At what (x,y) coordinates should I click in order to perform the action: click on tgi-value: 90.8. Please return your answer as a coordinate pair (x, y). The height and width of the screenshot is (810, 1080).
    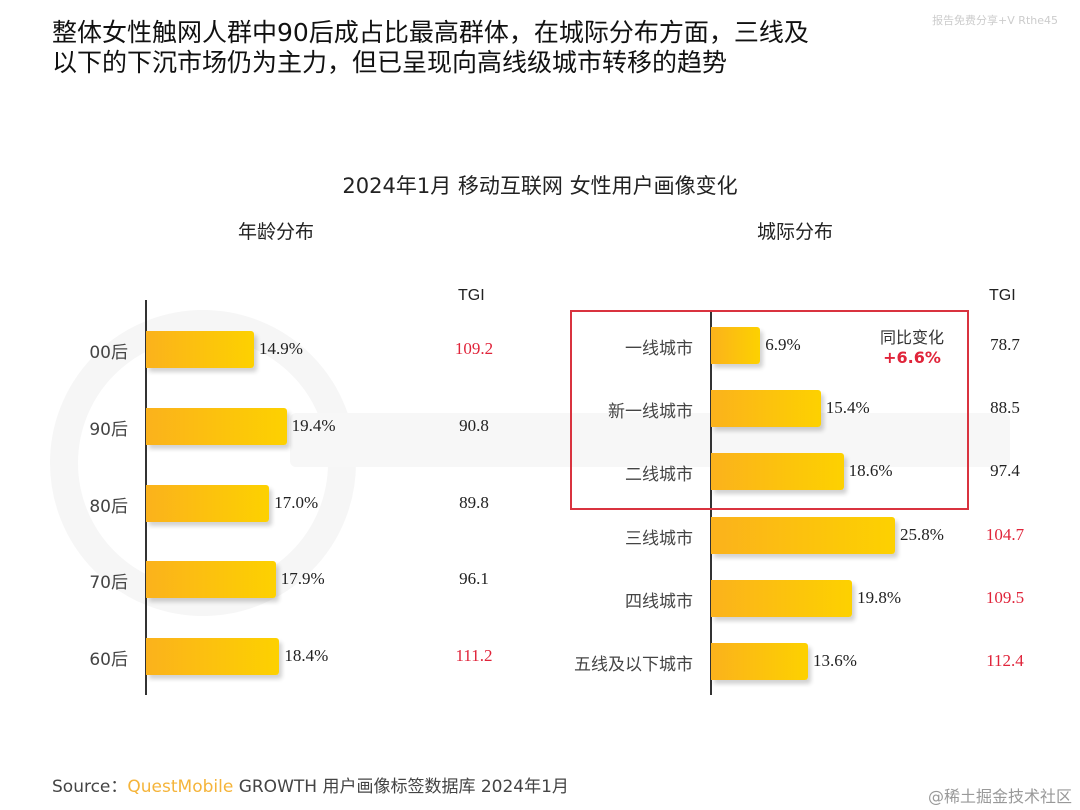
    Looking at the image, I should click on (474, 425).